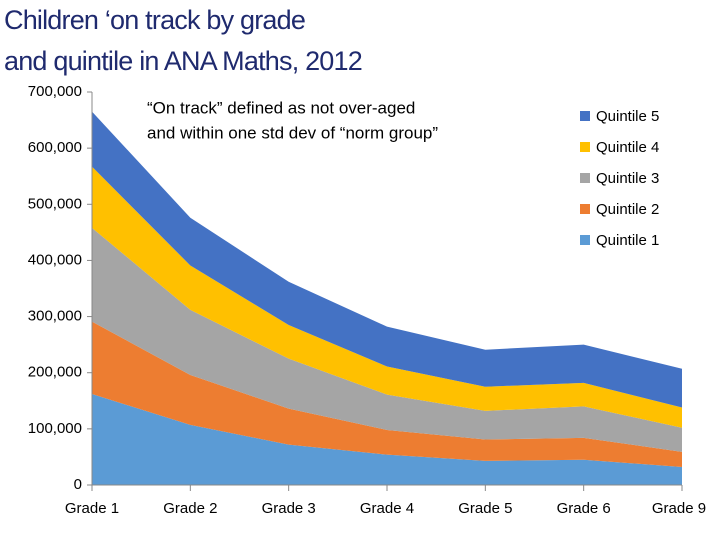 The height and width of the screenshot is (540, 720). Describe the element at coordinates (183, 61) in the screenshot. I see `chart-title: and quintile in ANA Maths, 2012` at that location.